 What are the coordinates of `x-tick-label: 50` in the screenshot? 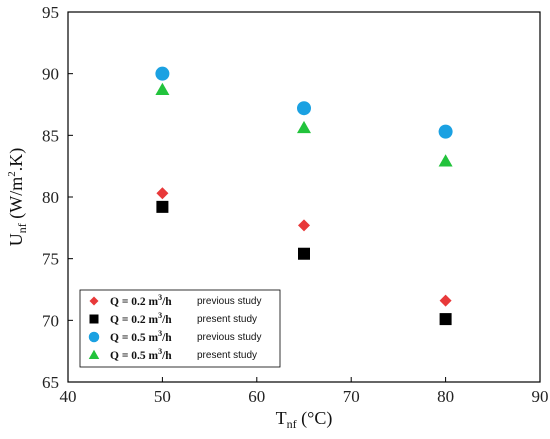 It's located at (162, 396).